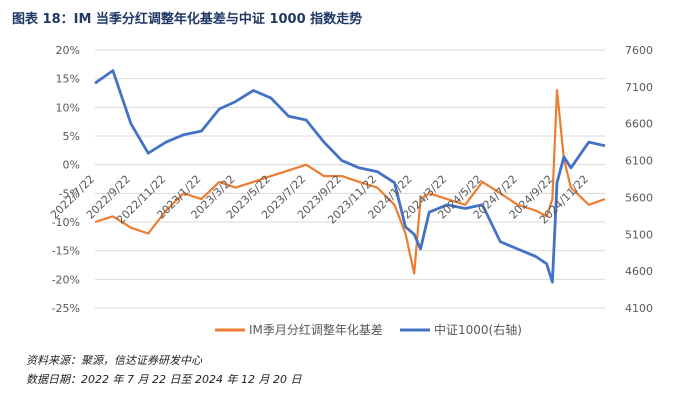  I want to click on y-right-tick-label: 5600, so click(639, 197).